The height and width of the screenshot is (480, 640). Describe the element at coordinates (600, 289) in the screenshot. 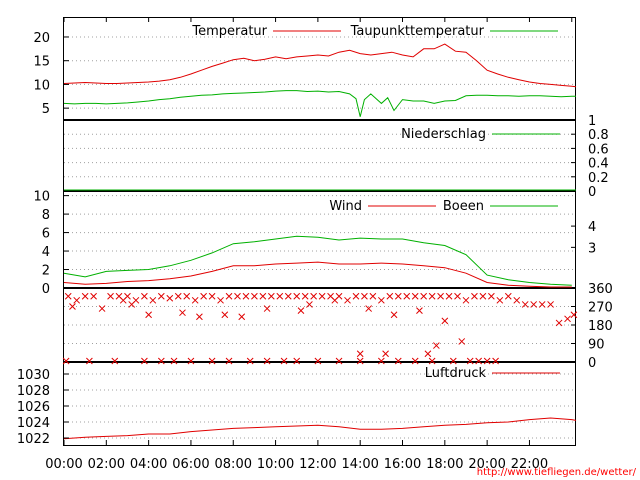

I see `wind_direction-y-tick-label: 360` at that location.